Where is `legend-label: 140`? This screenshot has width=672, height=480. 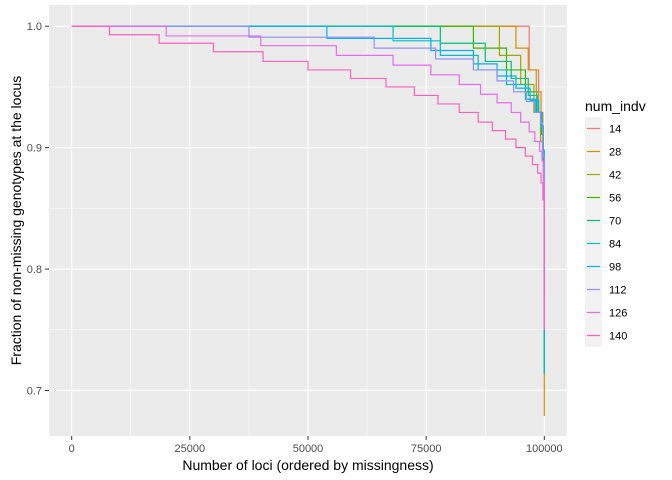
legend-label: 140 is located at coordinates (618, 337).